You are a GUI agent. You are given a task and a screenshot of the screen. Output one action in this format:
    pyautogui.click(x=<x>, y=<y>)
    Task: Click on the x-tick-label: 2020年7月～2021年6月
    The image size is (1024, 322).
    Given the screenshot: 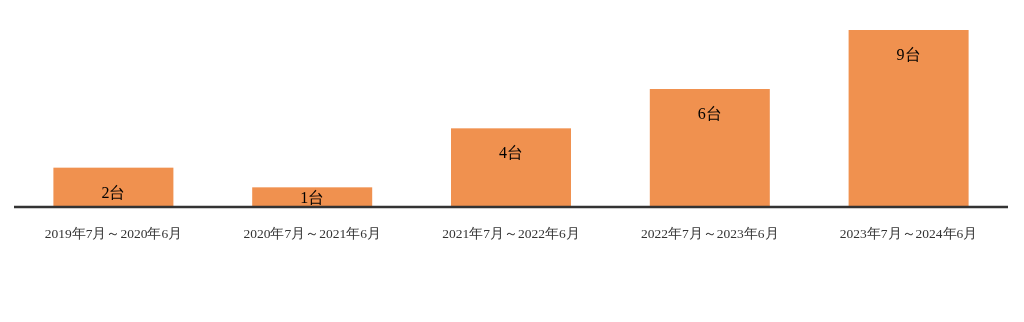 What is the action you would take?
    pyautogui.click(x=312, y=233)
    